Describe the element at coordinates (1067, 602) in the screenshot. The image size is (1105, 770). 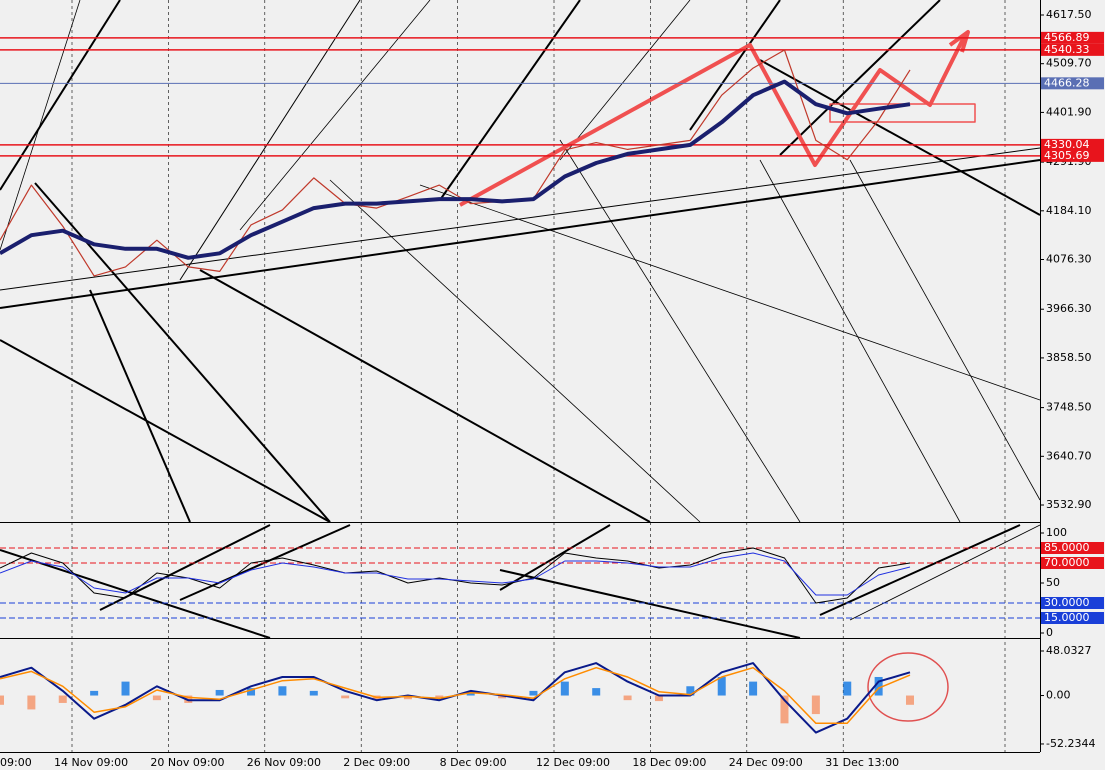
I see `level-label: 30.0000` at that location.